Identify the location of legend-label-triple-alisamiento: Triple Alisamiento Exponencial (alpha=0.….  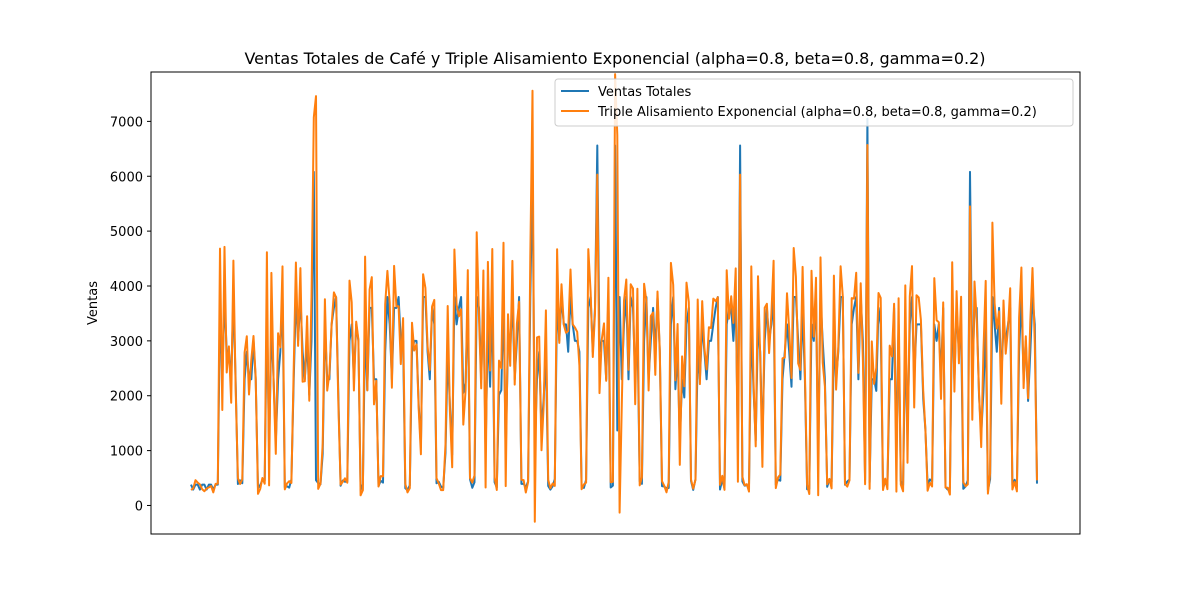
(817, 112).